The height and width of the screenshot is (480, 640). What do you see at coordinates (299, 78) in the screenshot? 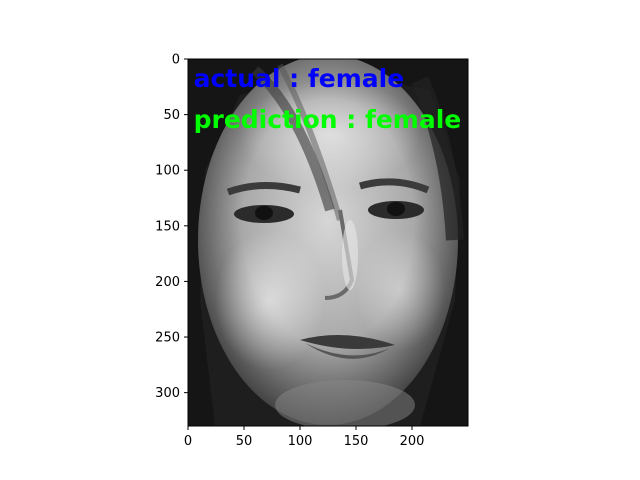
I see `actual-label: actual : female` at bounding box center [299, 78].